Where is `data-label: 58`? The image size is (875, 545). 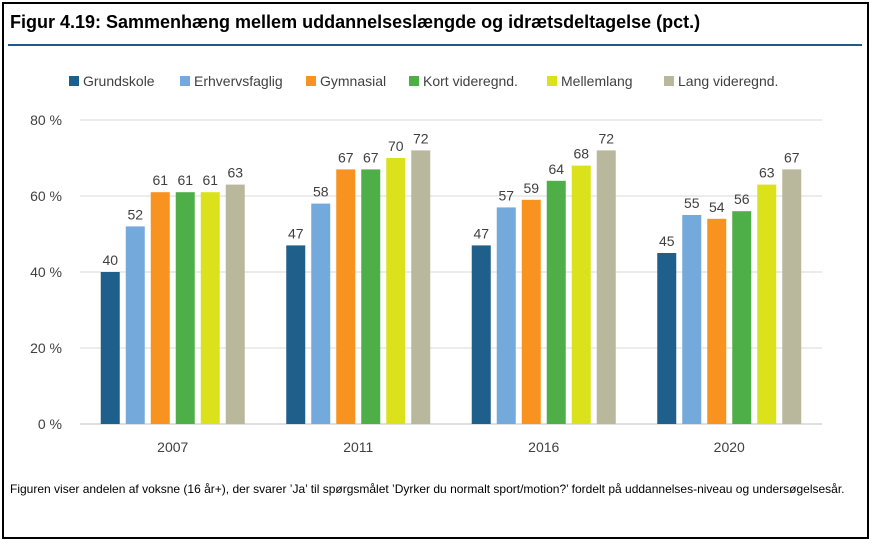
data-label: 58 is located at coordinates (321, 192).